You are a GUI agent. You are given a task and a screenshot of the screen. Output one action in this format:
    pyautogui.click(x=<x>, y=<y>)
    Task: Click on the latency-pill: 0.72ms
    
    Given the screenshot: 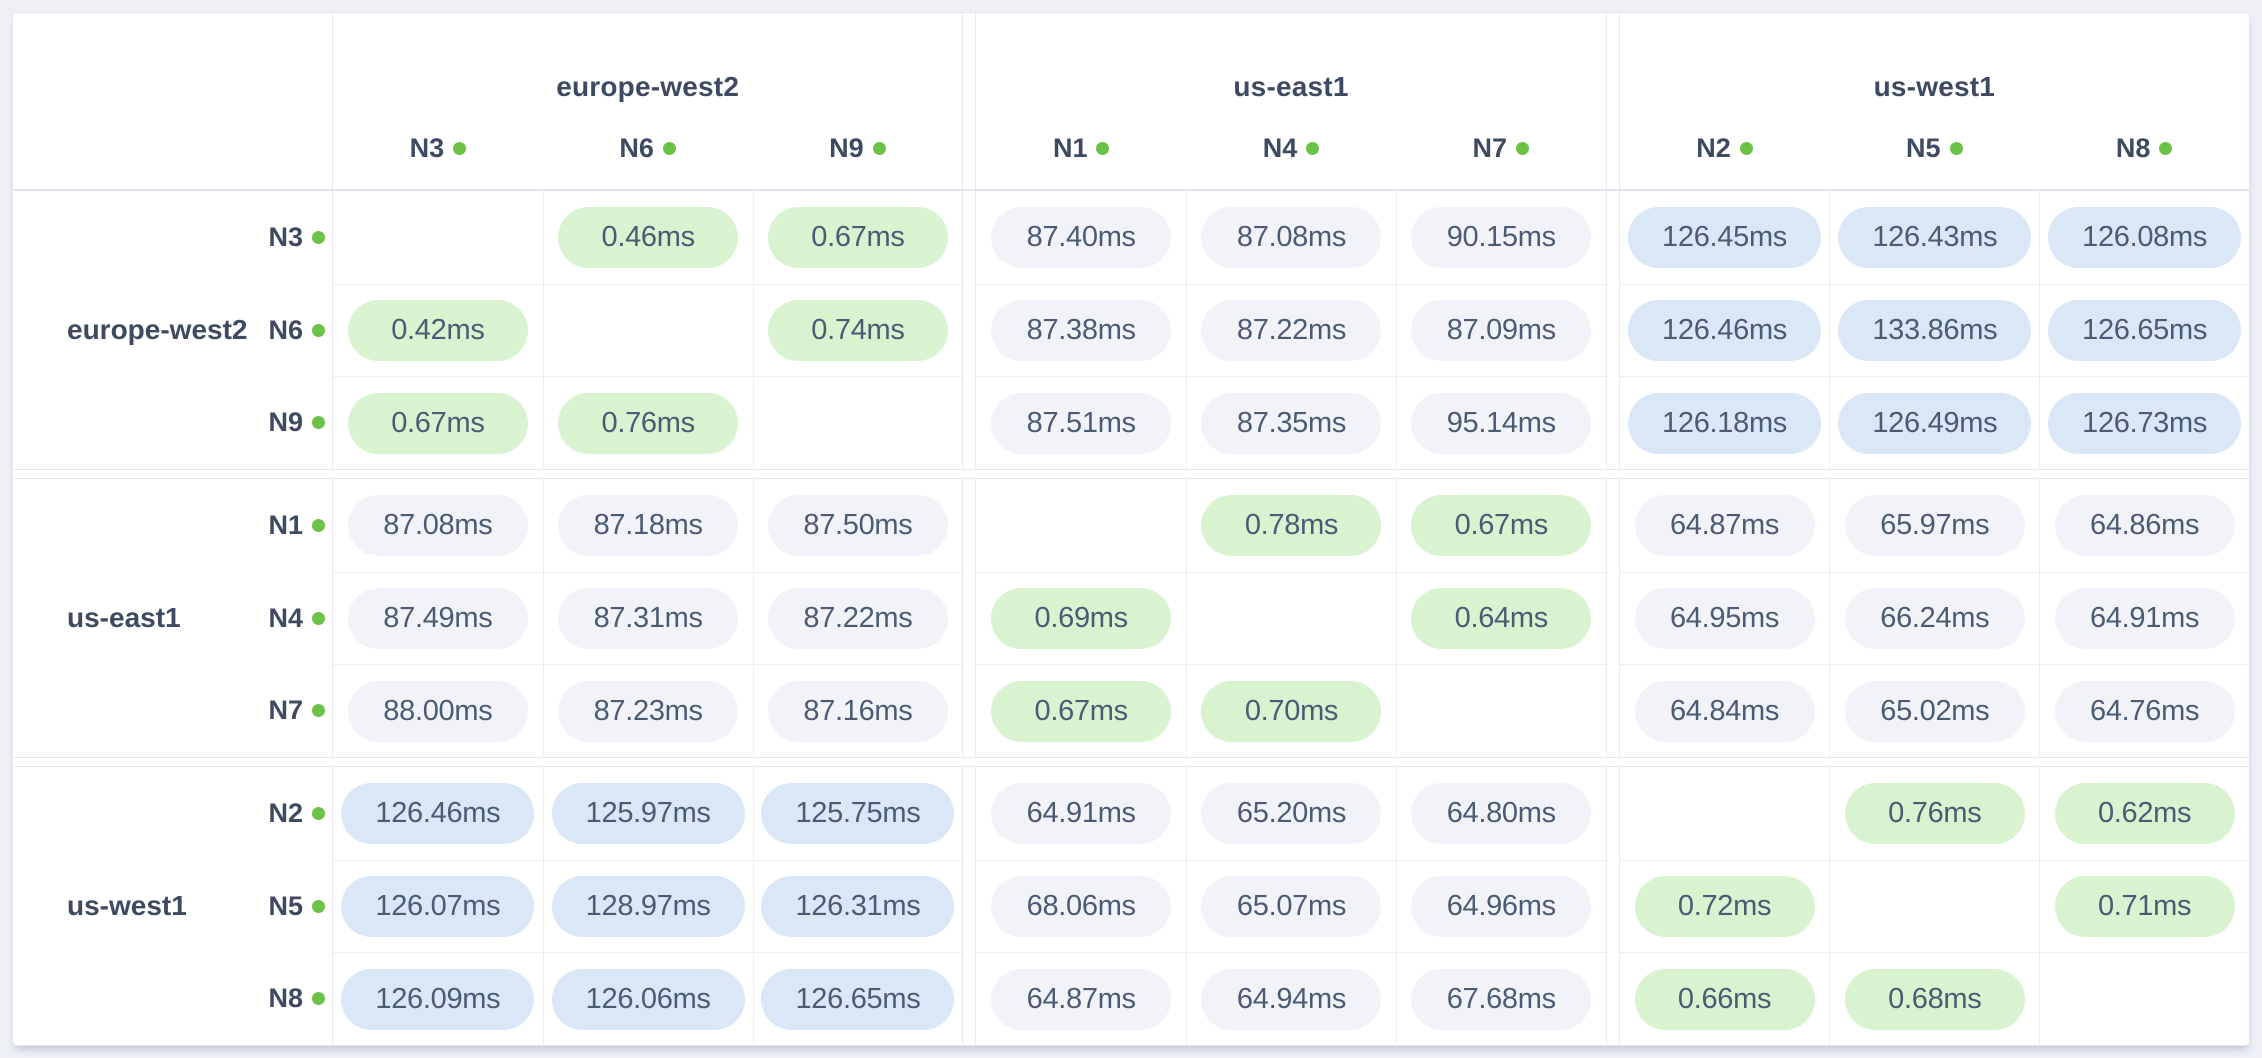 What is the action you would take?
    pyautogui.click(x=1724, y=906)
    